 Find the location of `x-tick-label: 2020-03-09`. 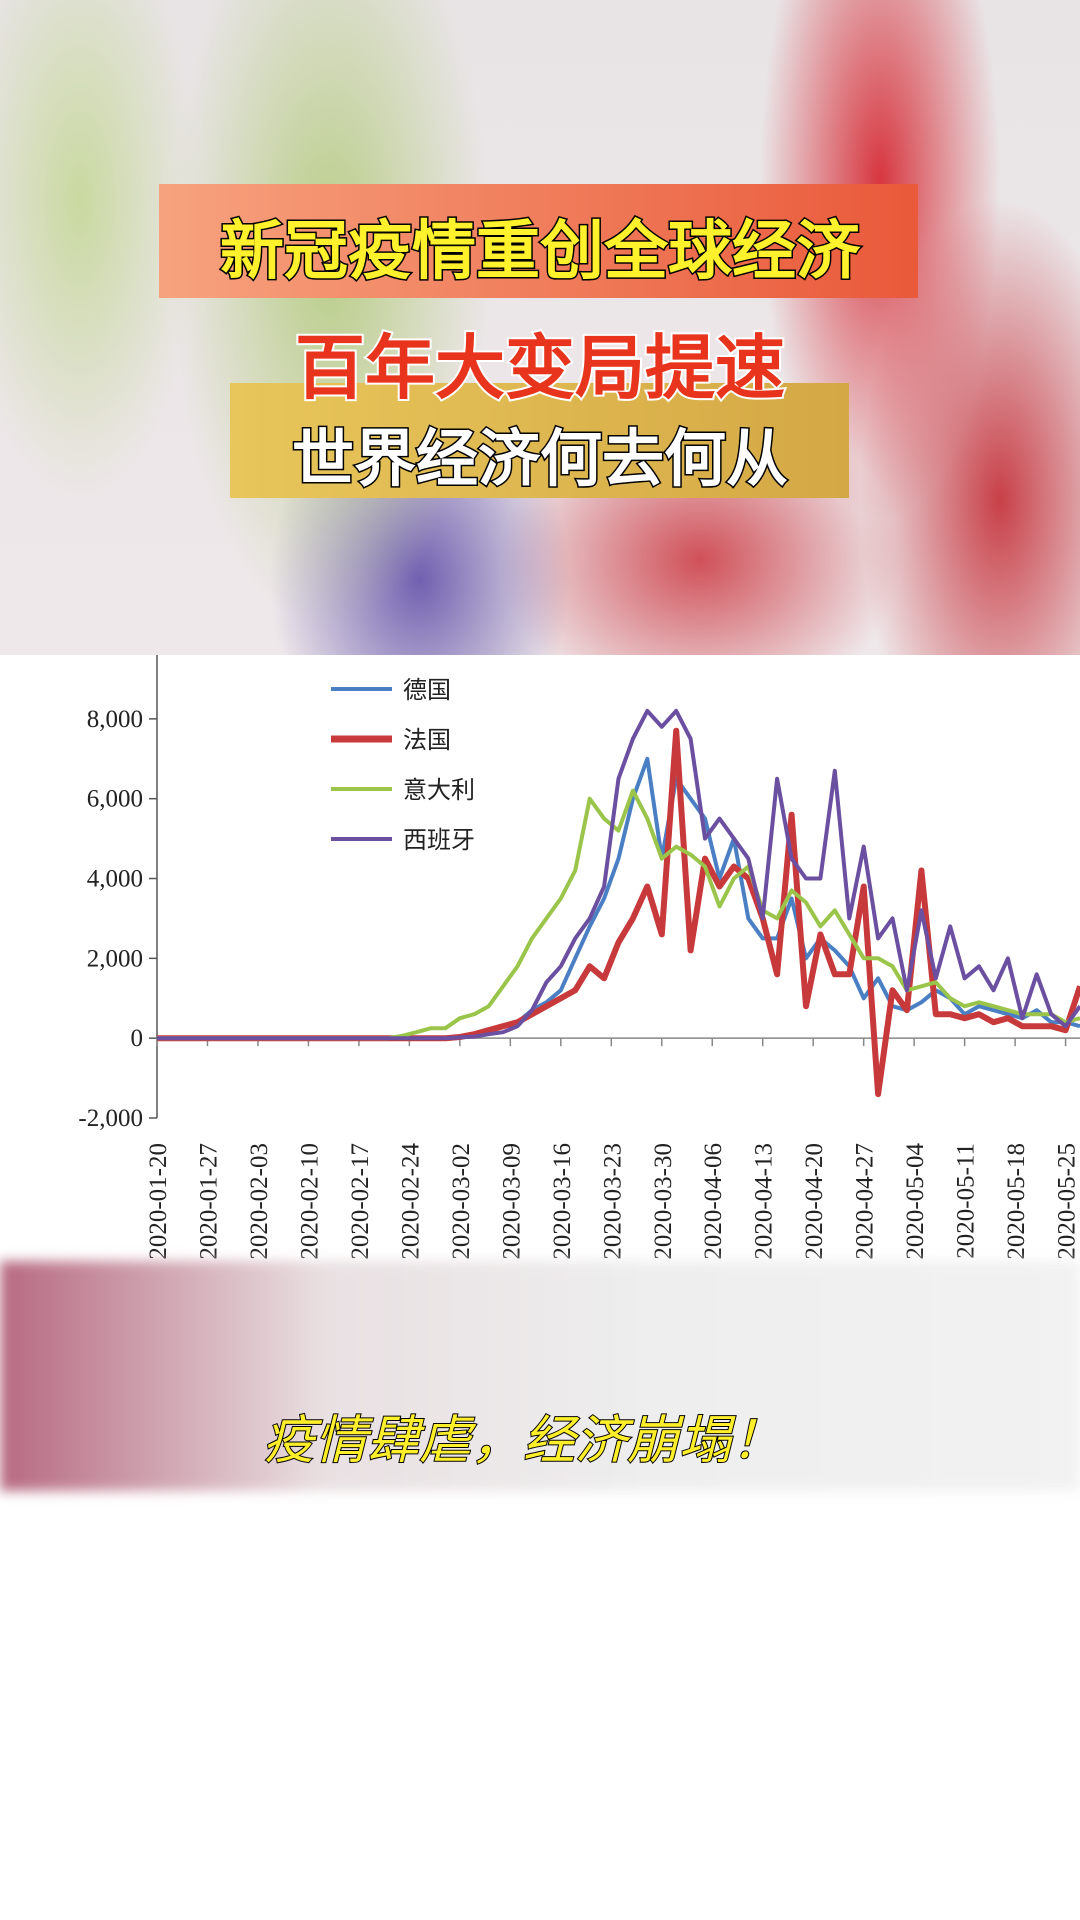

x-tick-label: 2020-03-09 is located at coordinates (511, 1201).